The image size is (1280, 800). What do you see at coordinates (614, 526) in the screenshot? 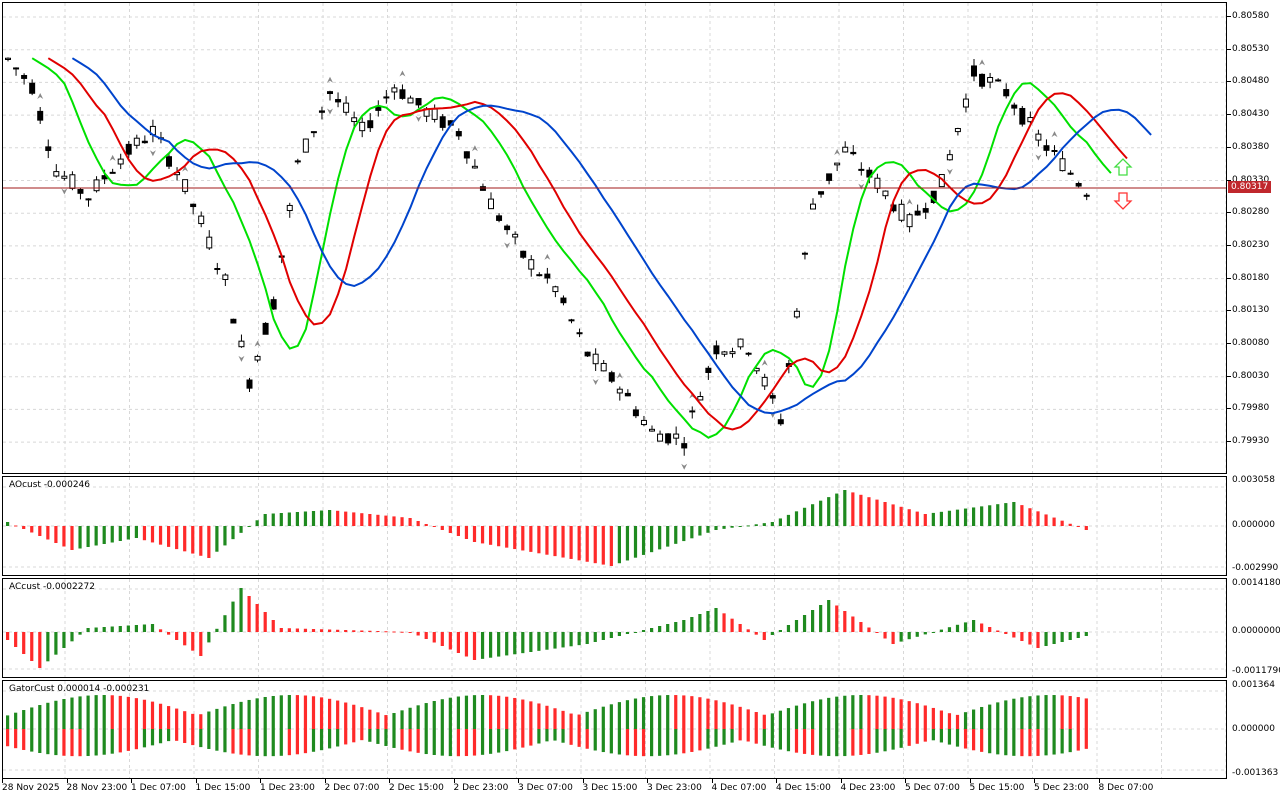
I see `ao-indicator-pane: AOcust -0.000246` at bounding box center [614, 526].